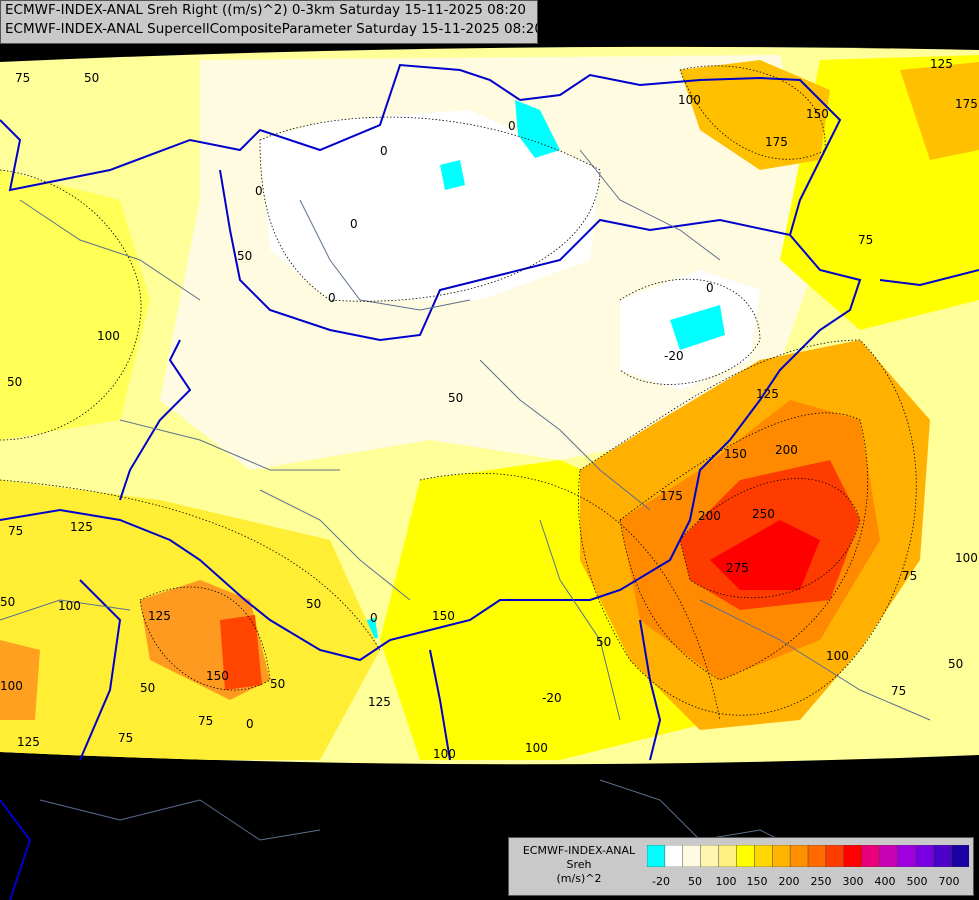 Image resolution: width=979 pixels, height=900 pixels. Describe the element at coordinates (430, 205) in the screenshot. I see `sreh-band-min` at that location.